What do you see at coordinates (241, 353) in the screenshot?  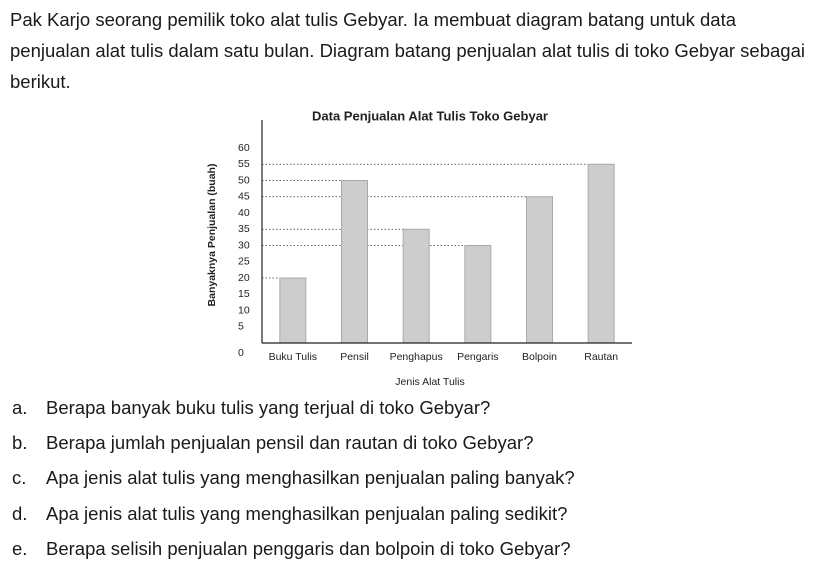 I see `y-tick-label: 0` at bounding box center [241, 353].